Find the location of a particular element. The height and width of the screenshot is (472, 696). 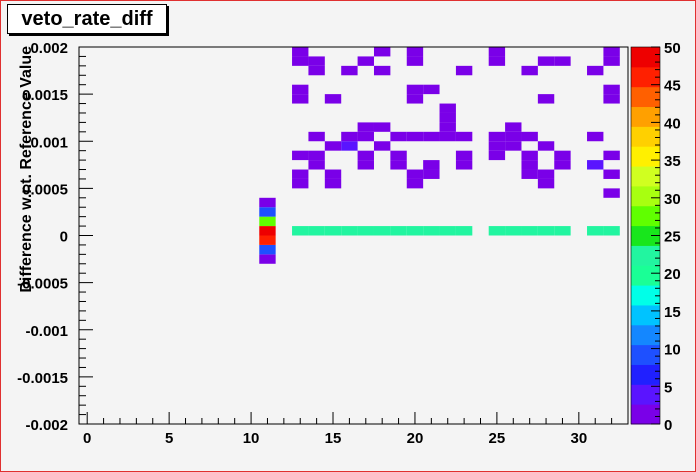

palette-tick-label: 50 is located at coordinates (672, 48).